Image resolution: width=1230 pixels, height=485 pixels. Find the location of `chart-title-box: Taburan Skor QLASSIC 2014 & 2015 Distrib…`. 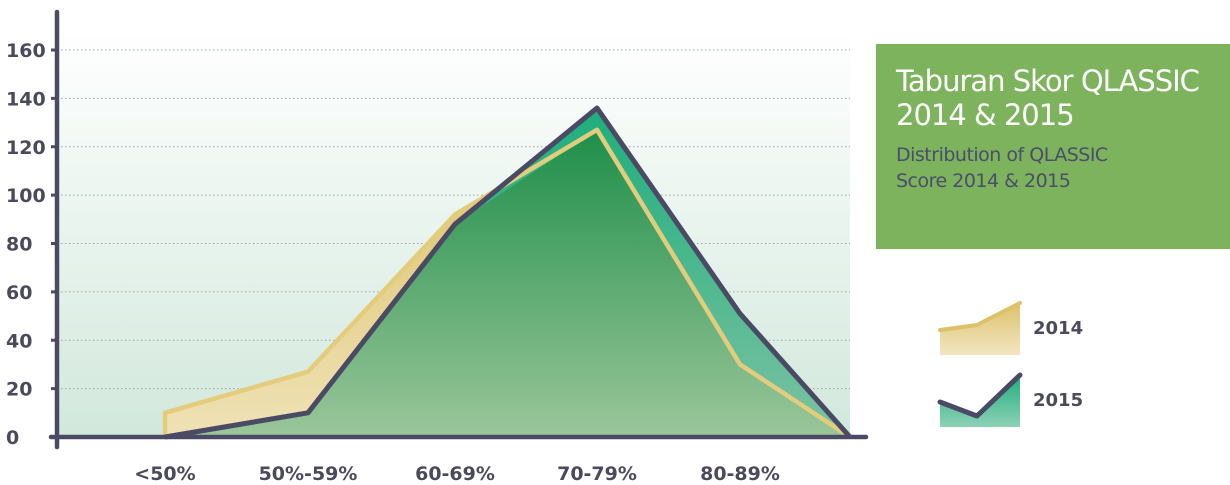

chart-title-box: Taburan Skor QLASSIC 2014 & 2015 Distrib… is located at coordinates (1053, 146).